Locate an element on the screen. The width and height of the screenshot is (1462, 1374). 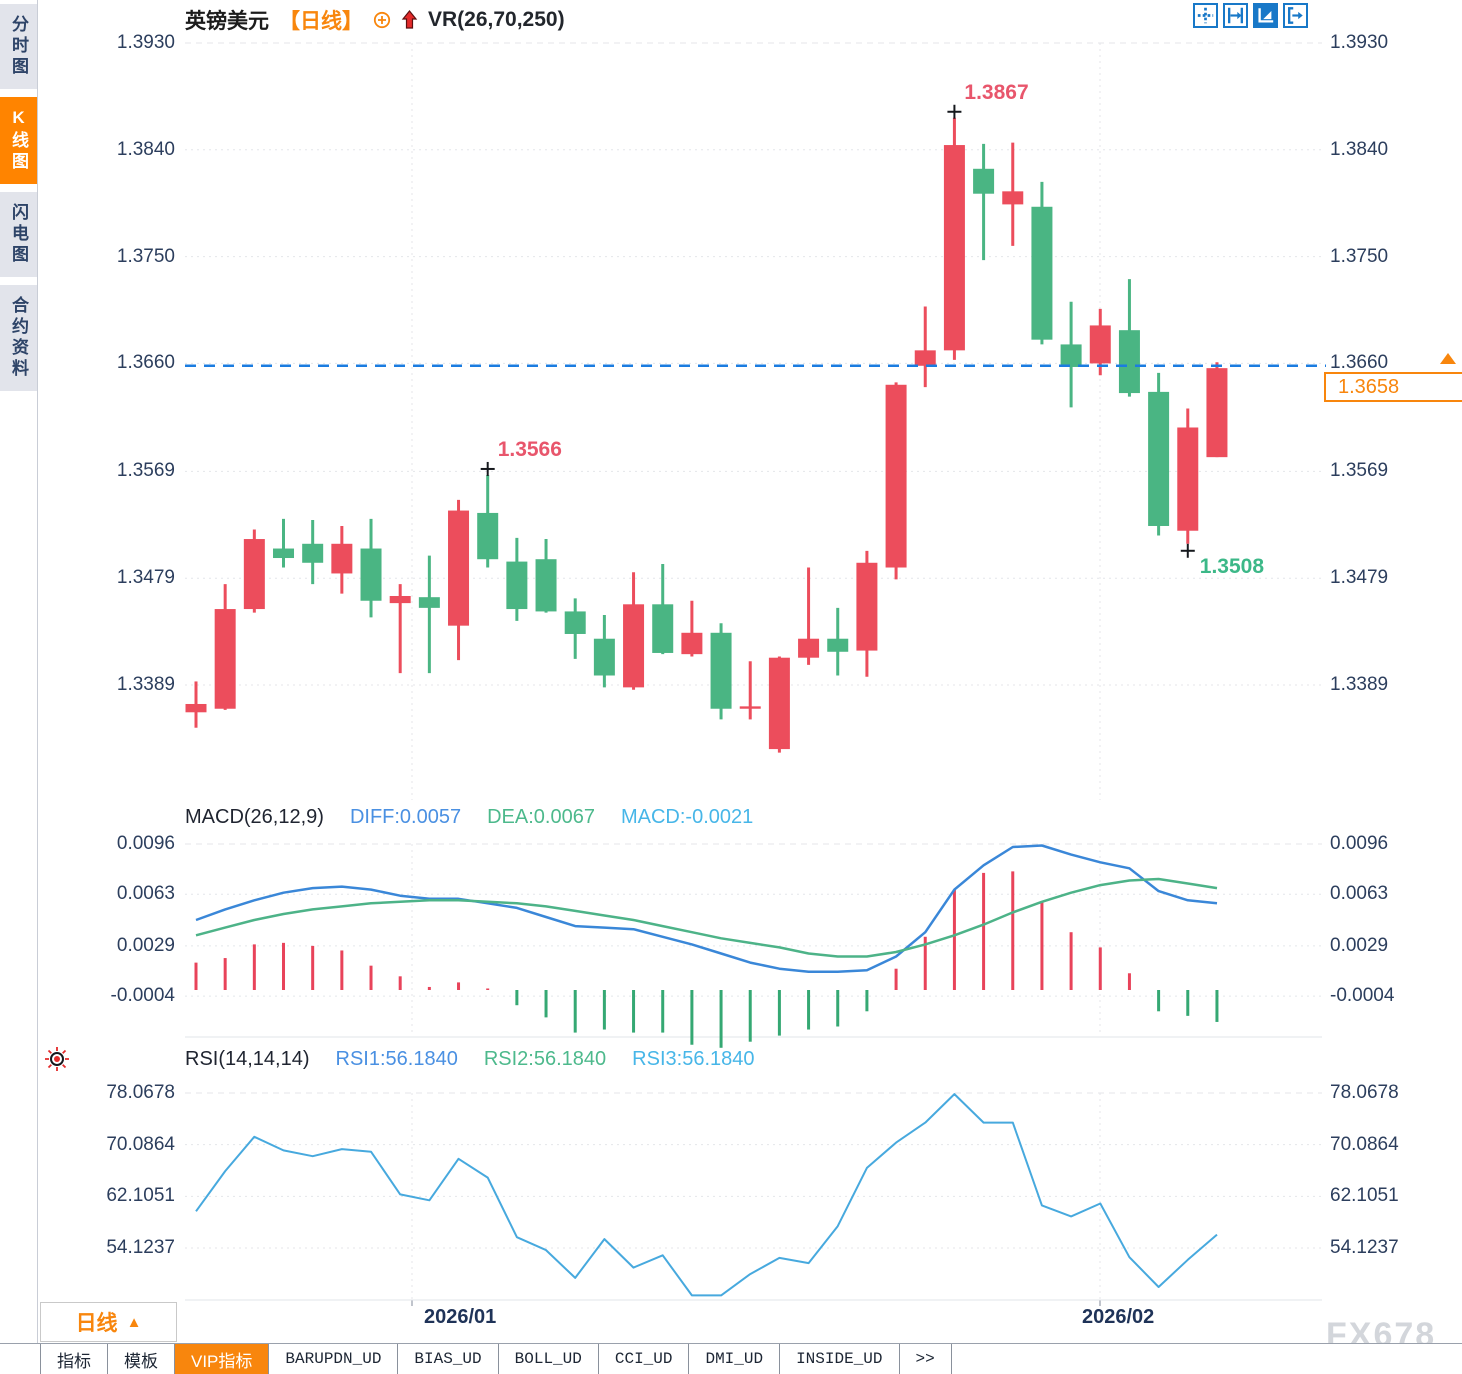
tab-dmi-ud: DMI_UD is located at coordinates (735, 1359).